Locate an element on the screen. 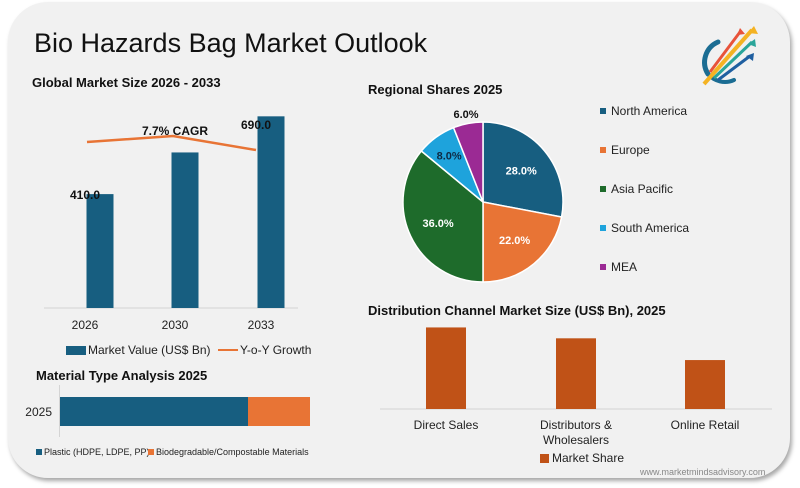 The height and width of the screenshot is (488, 800). global-market-title: Global Market Size 2026 - 2033 is located at coordinates (126, 82).